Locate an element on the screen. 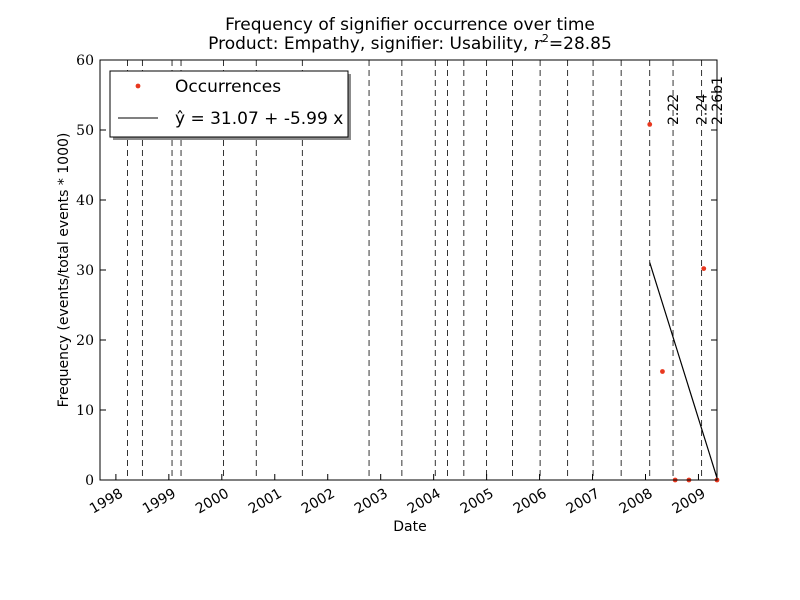  y-tick-label: 40 is located at coordinates (85, 201).